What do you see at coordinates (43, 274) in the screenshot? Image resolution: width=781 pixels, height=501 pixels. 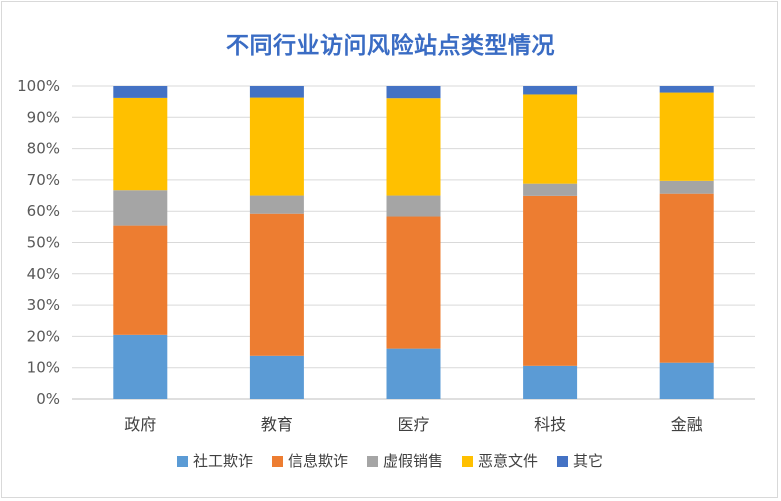 I see `y-tick-label: 40%` at bounding box center [43, 274].